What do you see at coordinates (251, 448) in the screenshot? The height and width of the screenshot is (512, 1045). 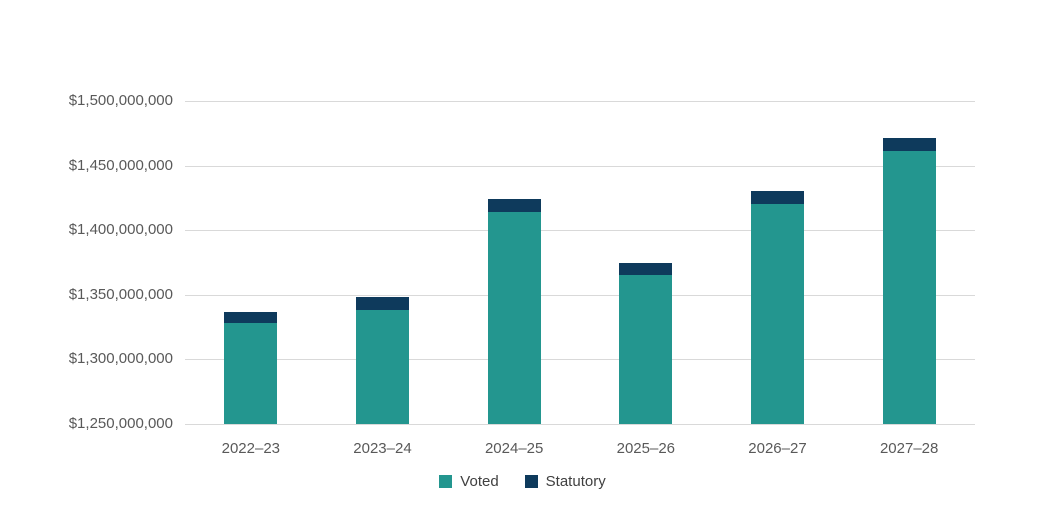 I see `x-tick-label: 2022–23` at bounding box center [251, 448].